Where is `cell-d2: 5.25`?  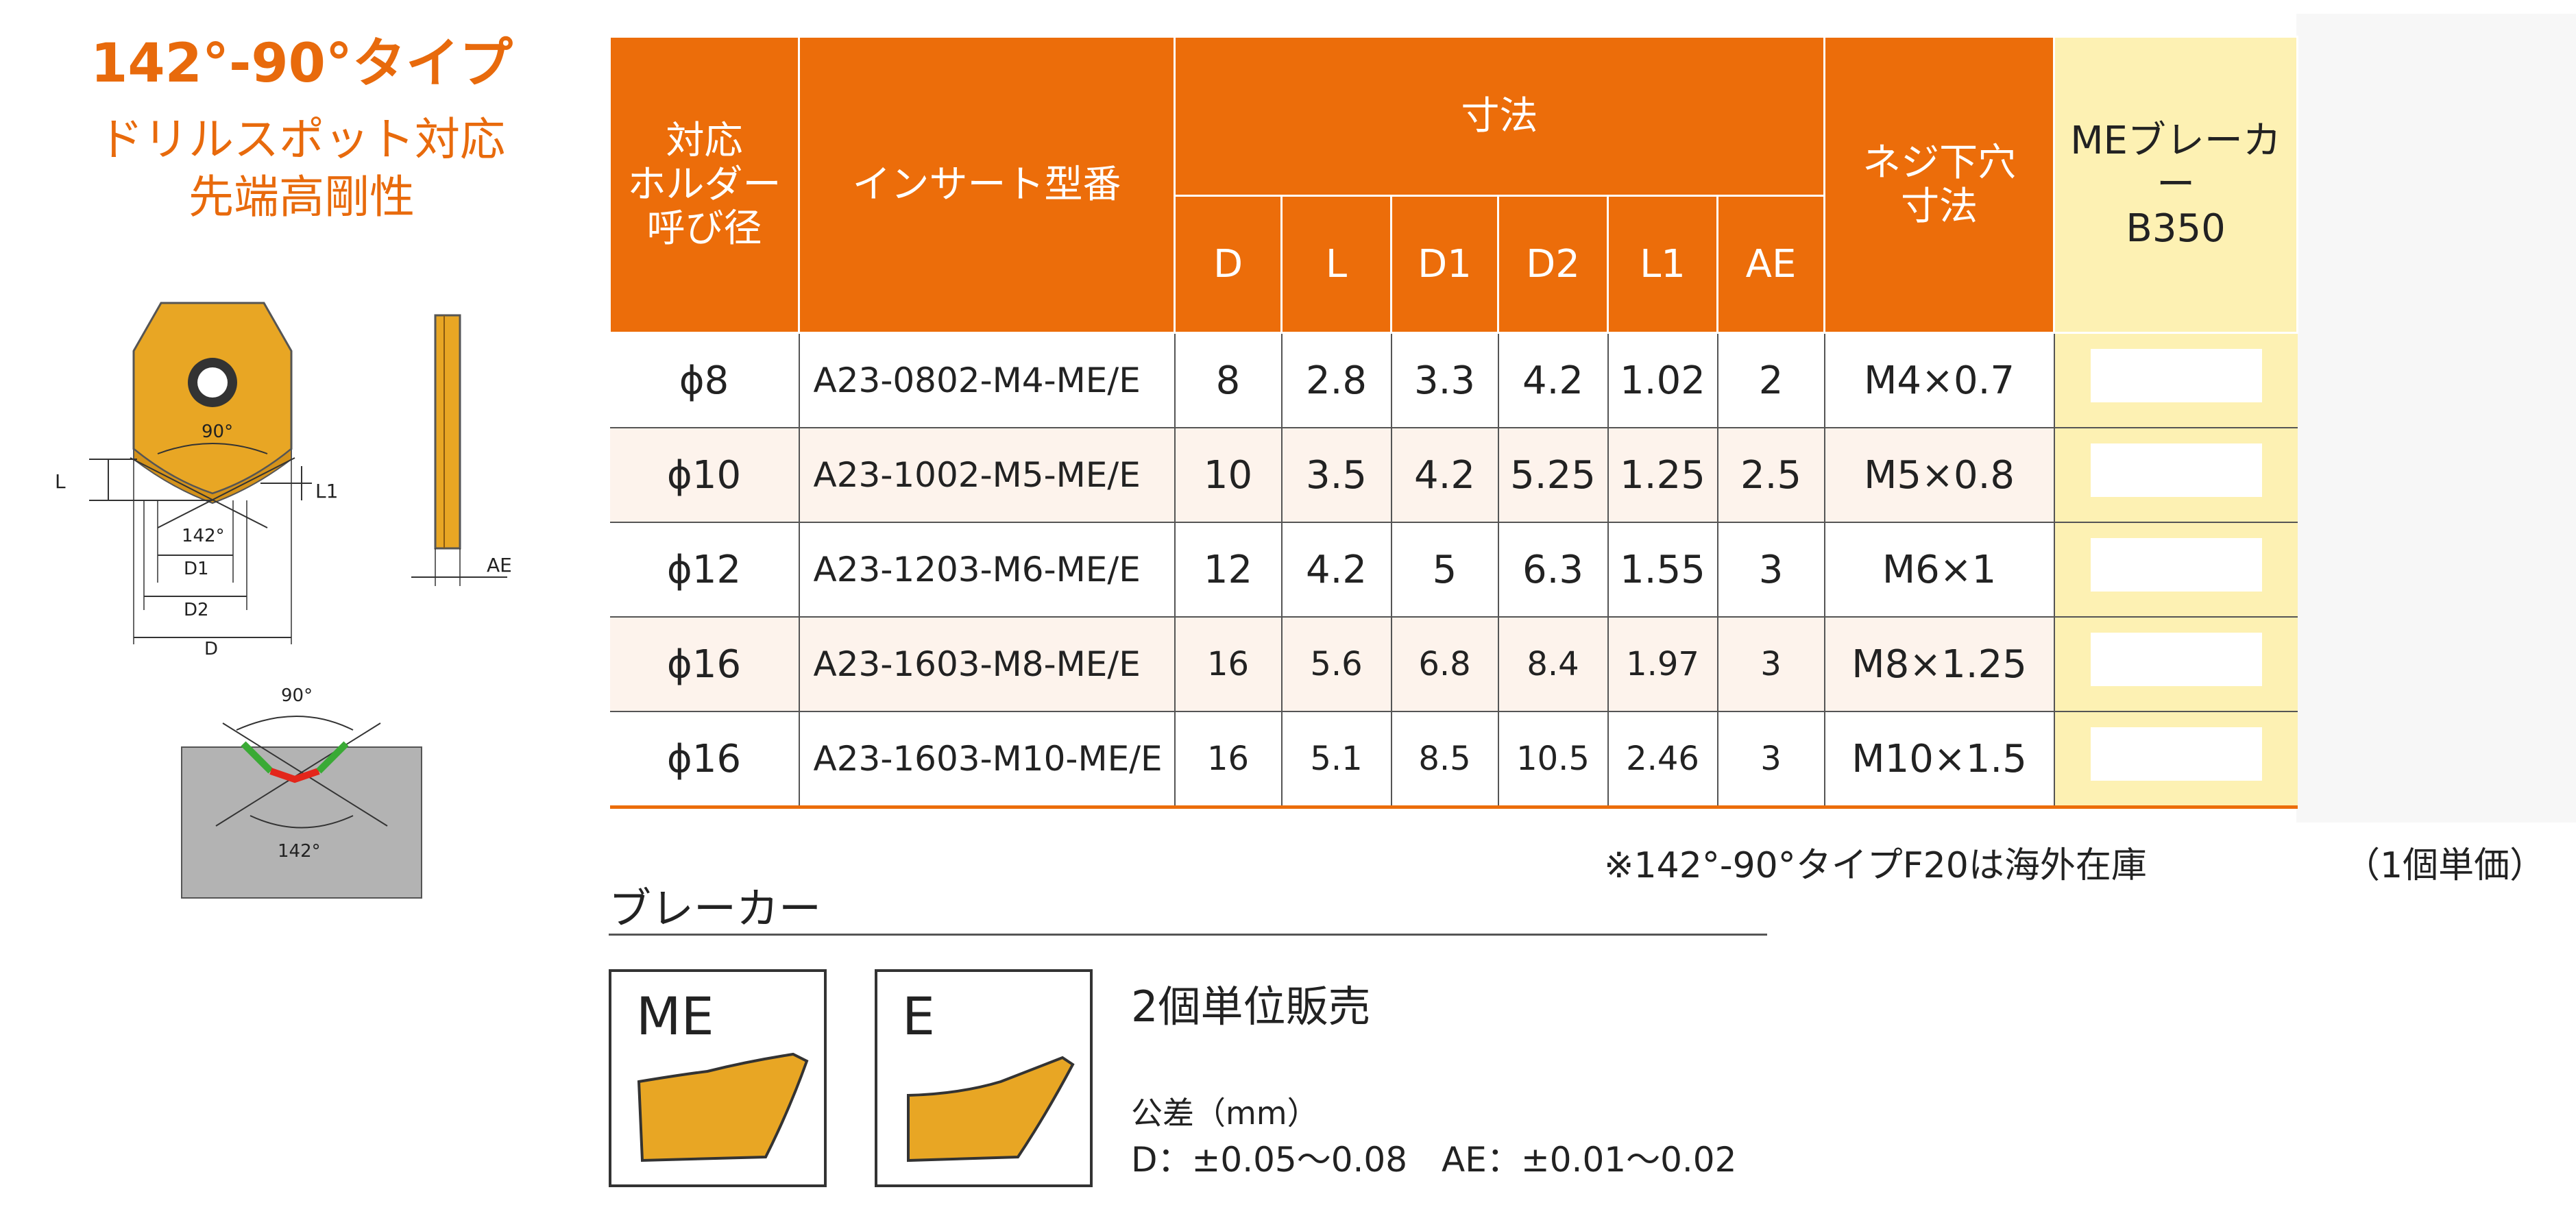 cell-d2: 5.25 is located at coordinates (1553, 475).